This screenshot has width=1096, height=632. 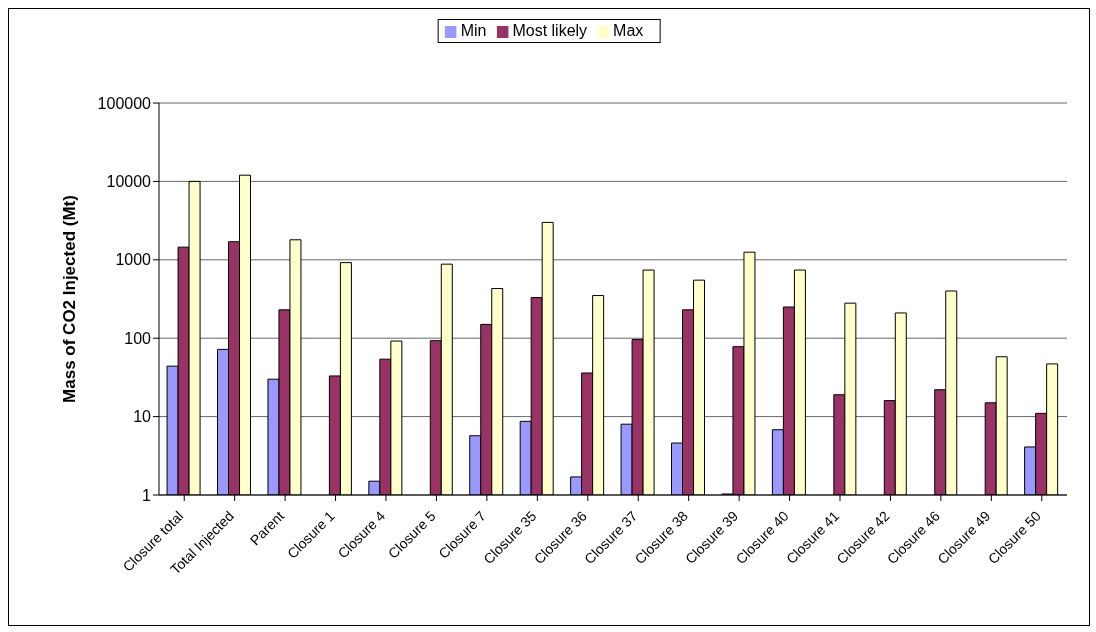 What do you see at coordinates (628, 30) in the screenshot?
I see `legend-label: Max` at bounding box center [628, 30].